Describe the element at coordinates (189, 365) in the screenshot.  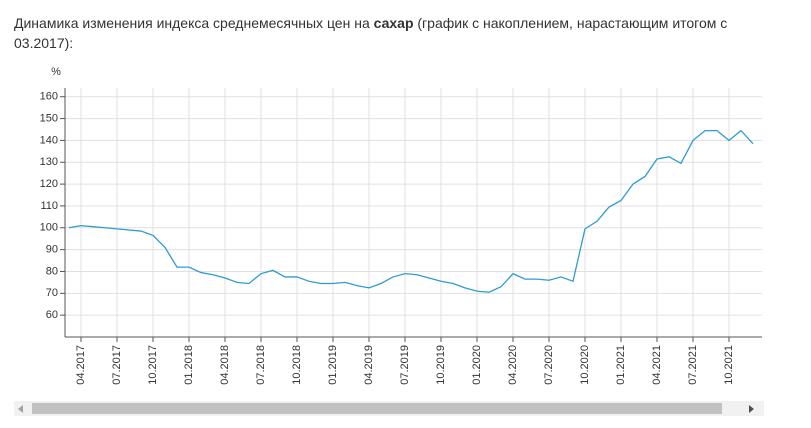
I see `x-tick-label: 01.2018` at that location.